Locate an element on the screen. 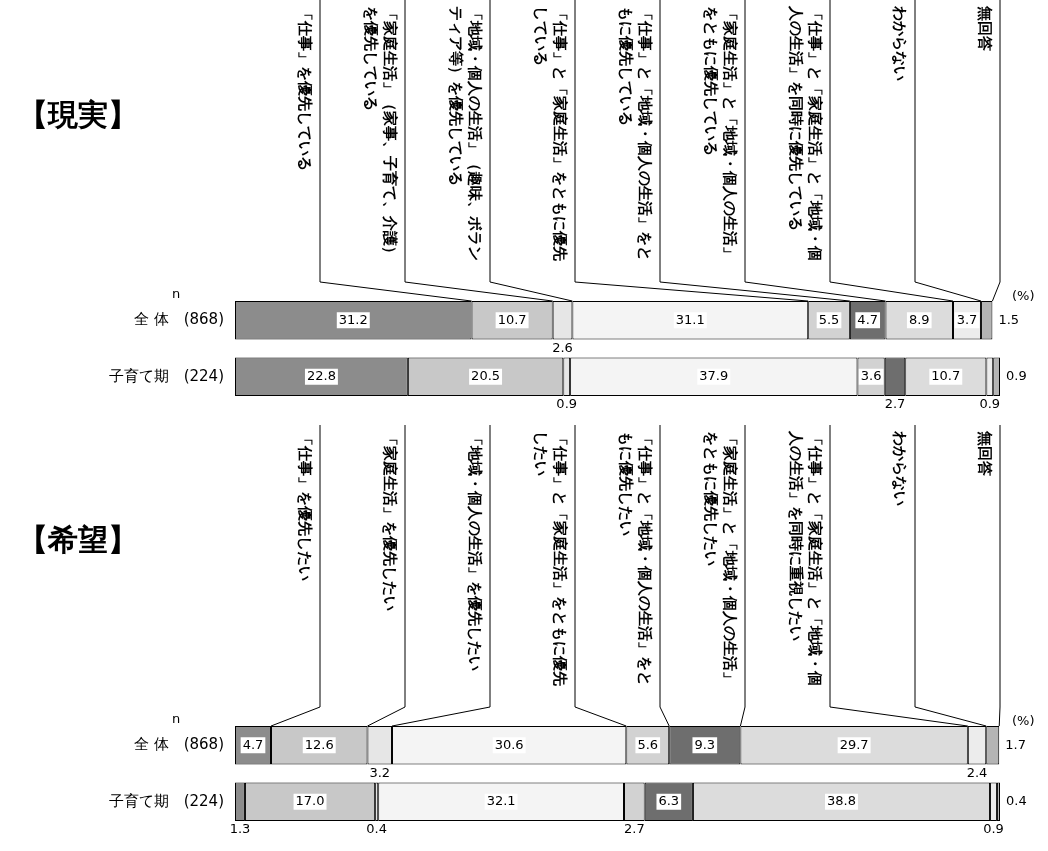 Image resolution: width=1048 pixels, height=851 pixels. text: 「地域・個人の生活」（趣味、ボランティア等）を優先している is located at coordinates (465, 134).